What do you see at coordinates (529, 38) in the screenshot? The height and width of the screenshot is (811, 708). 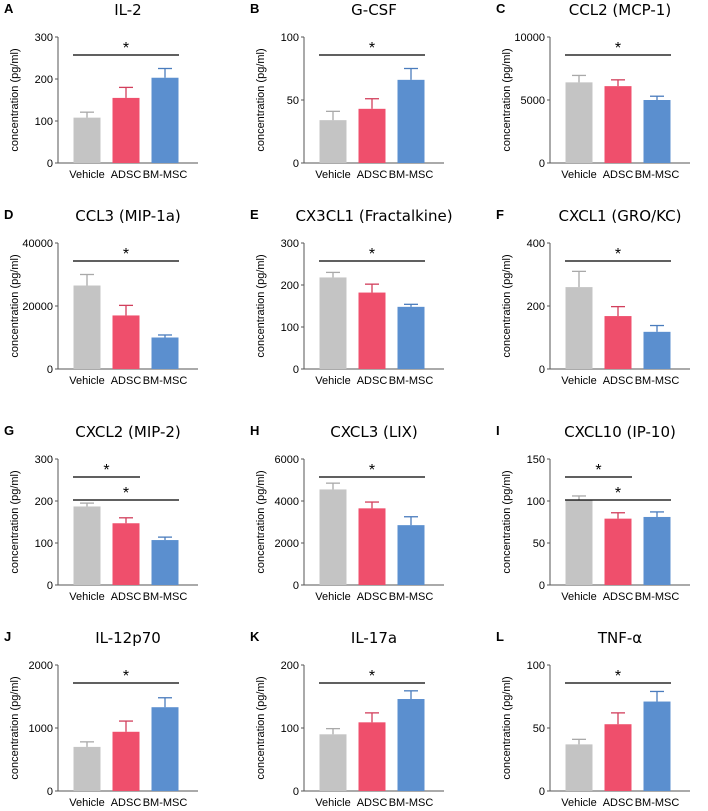 I see `y-tick-label: 10000` at bounding box center [529, 38].